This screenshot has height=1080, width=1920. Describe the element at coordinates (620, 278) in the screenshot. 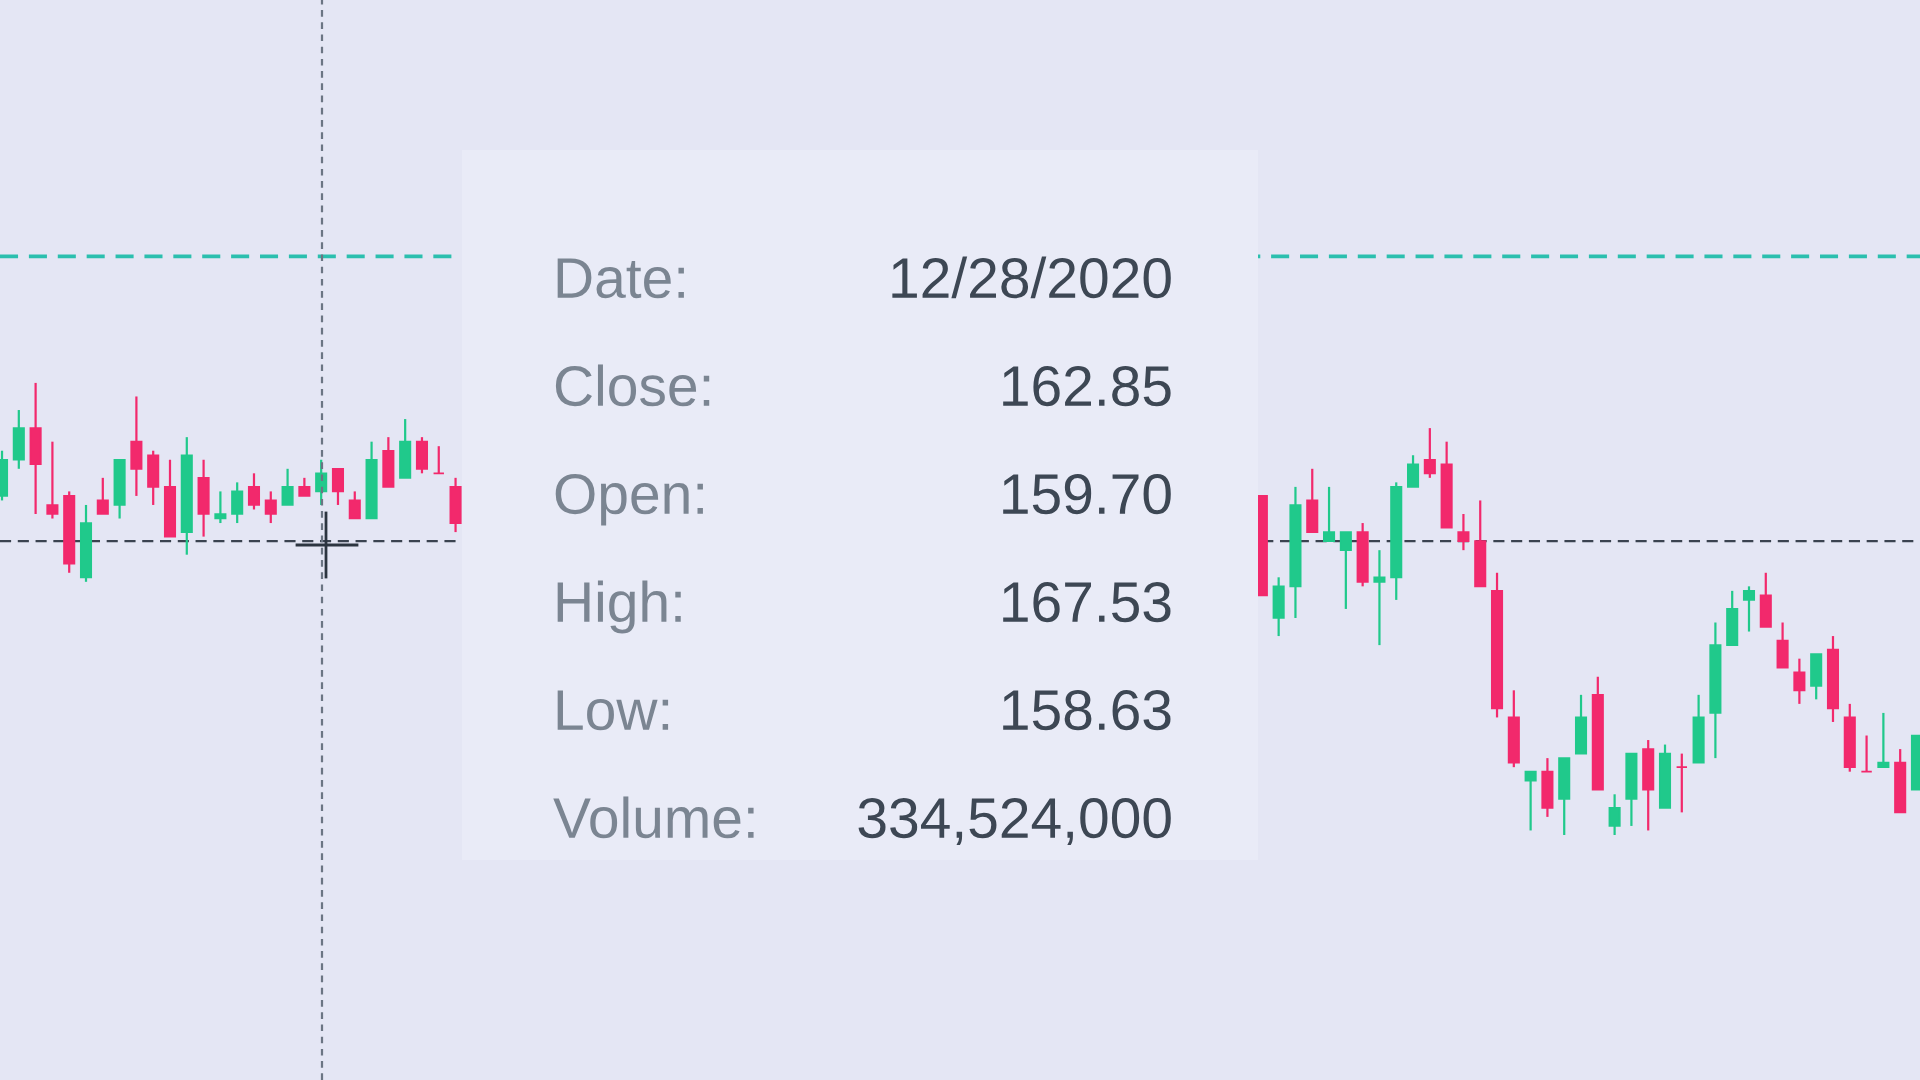

I see `text: Date:` at that location.